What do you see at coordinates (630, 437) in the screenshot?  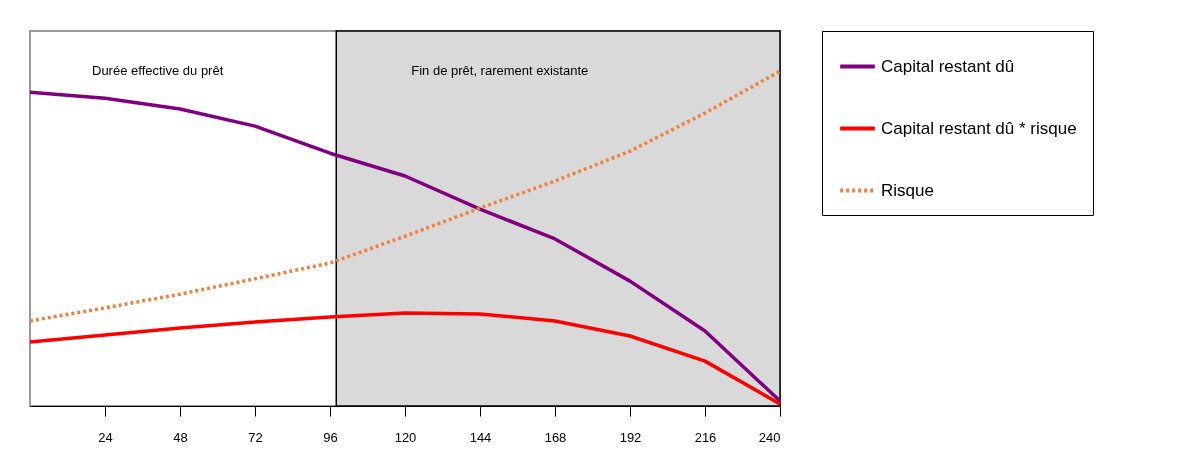 I see `x-tick-label: 192` at bounding box center [630, 437].